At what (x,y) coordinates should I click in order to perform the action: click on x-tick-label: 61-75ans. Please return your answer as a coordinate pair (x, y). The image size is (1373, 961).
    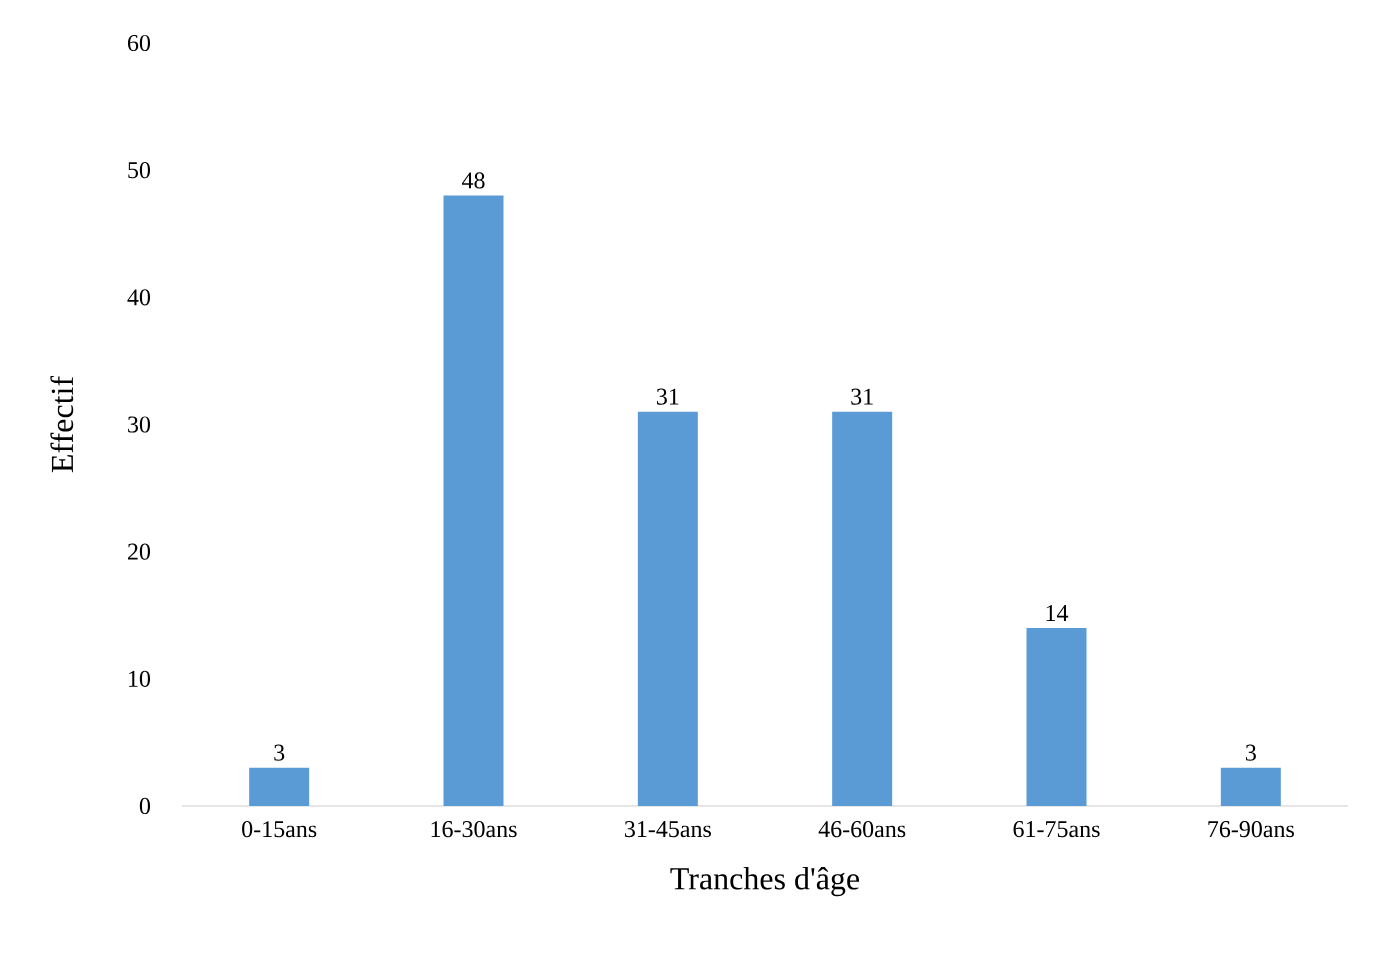
    Looking at the image, I should click on (1056, 829).